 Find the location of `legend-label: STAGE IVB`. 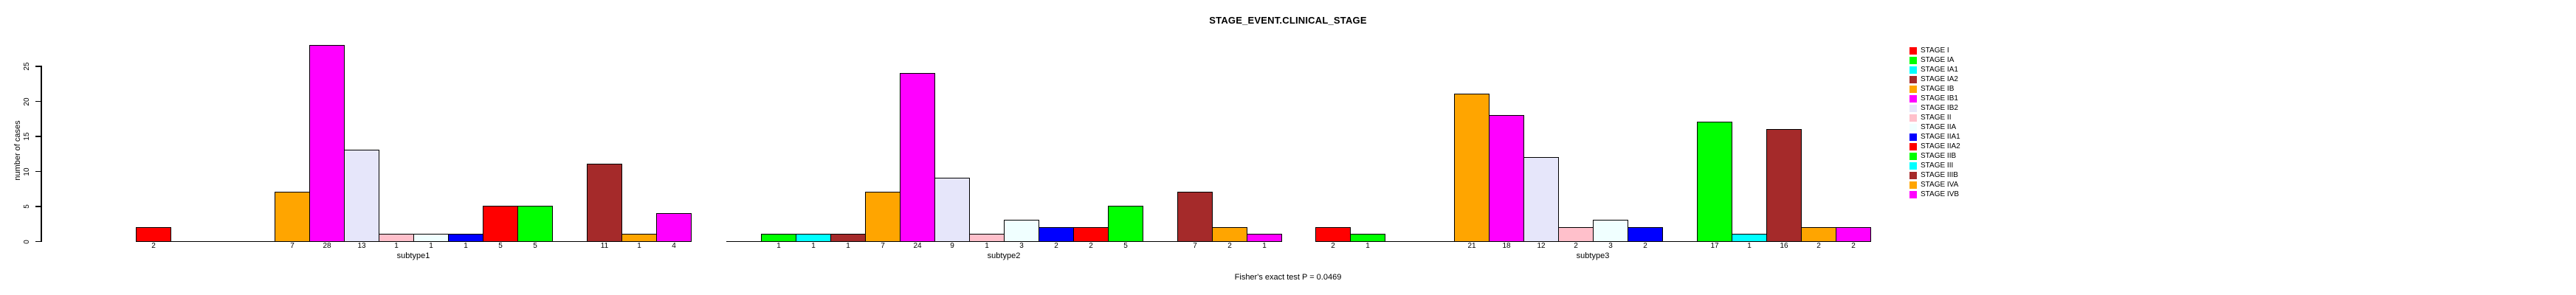

legend-label: STAGE IVB is located at coordinates (1941, 194).